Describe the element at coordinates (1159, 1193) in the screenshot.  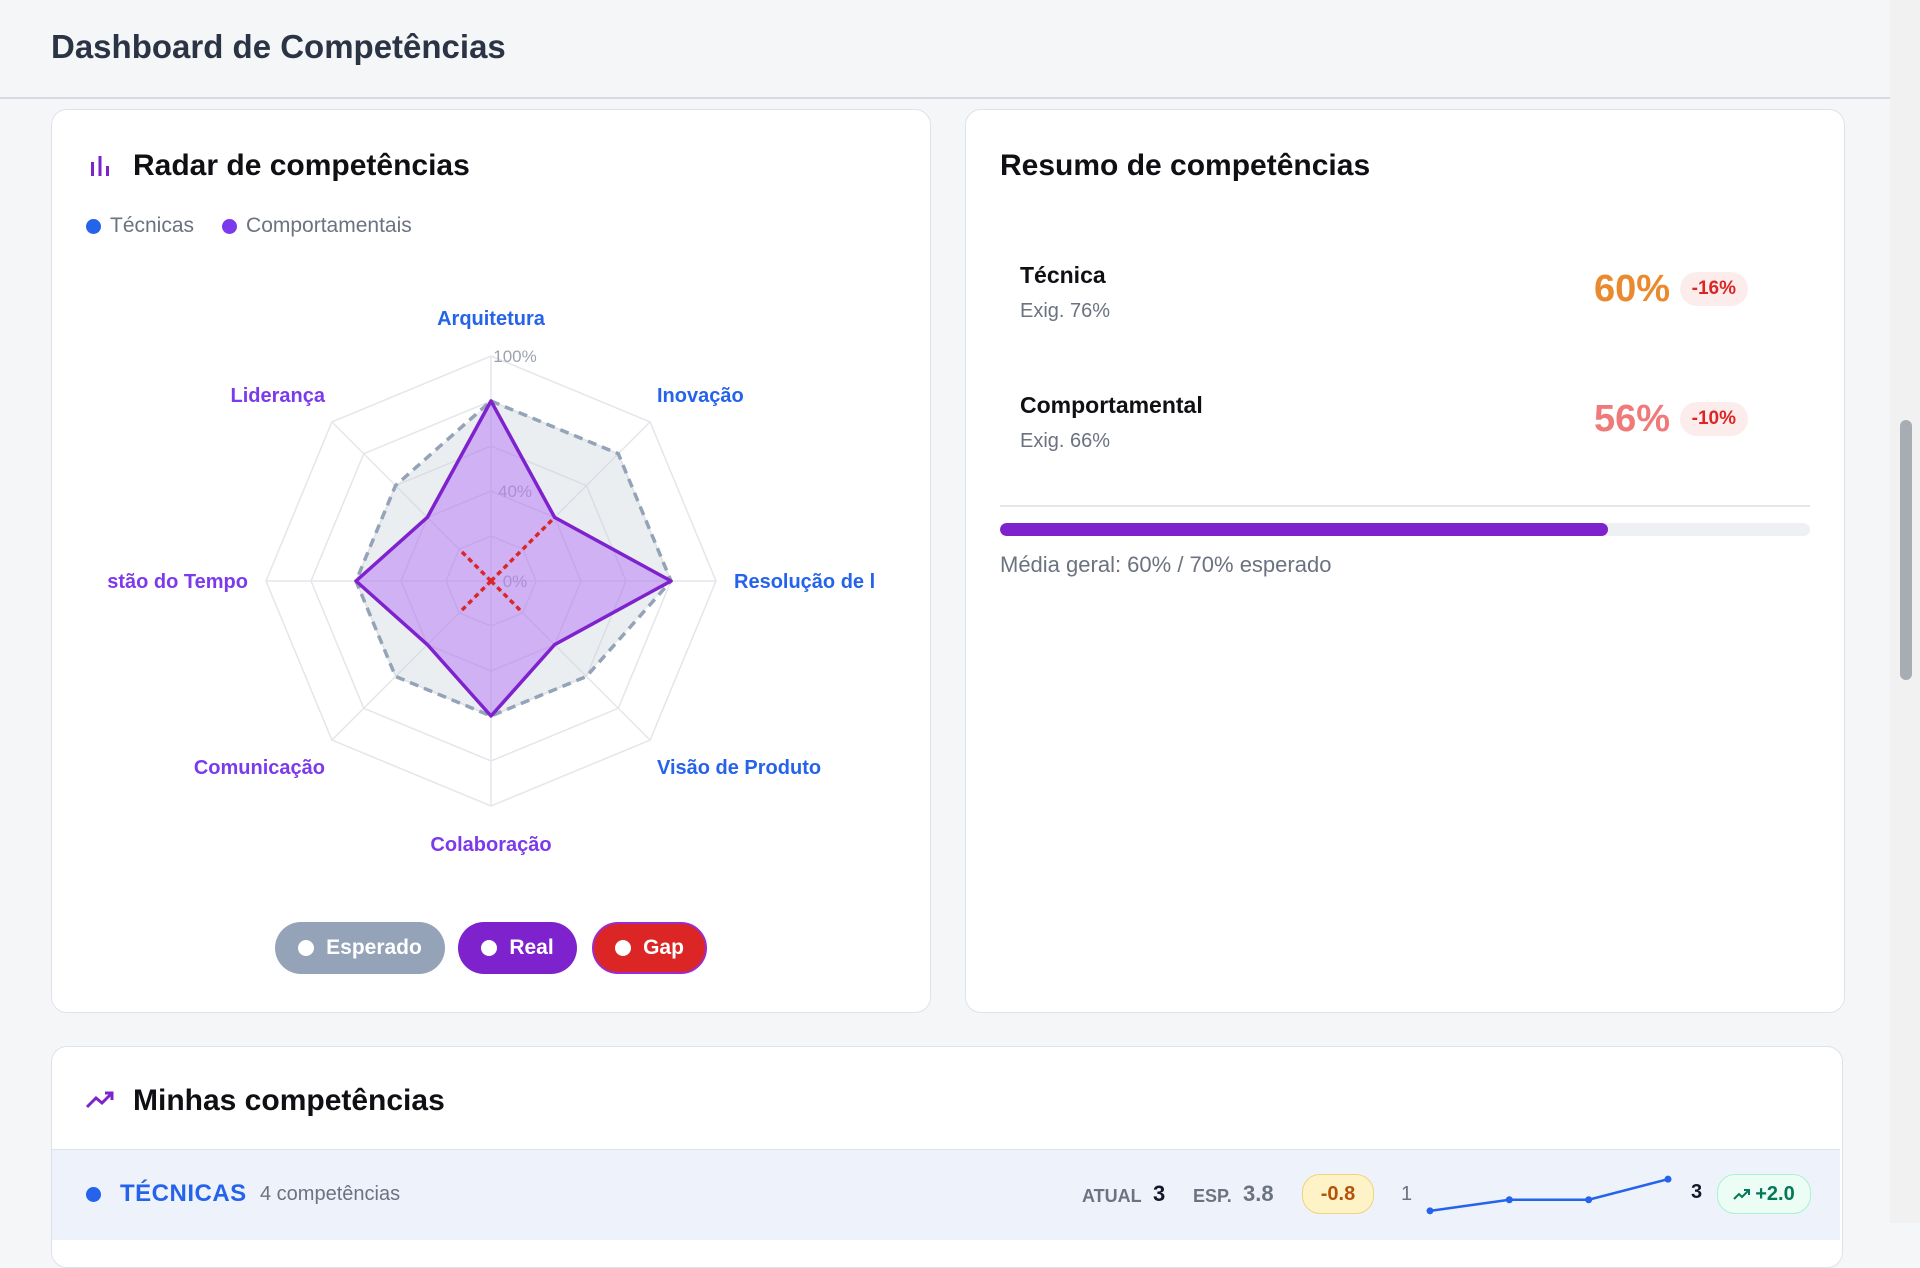
I see `current-value: 3` at that location.